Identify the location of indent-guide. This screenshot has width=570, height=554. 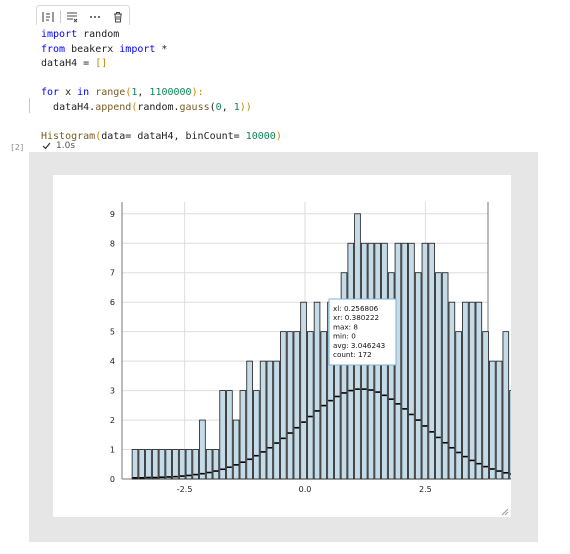
(29, 105).